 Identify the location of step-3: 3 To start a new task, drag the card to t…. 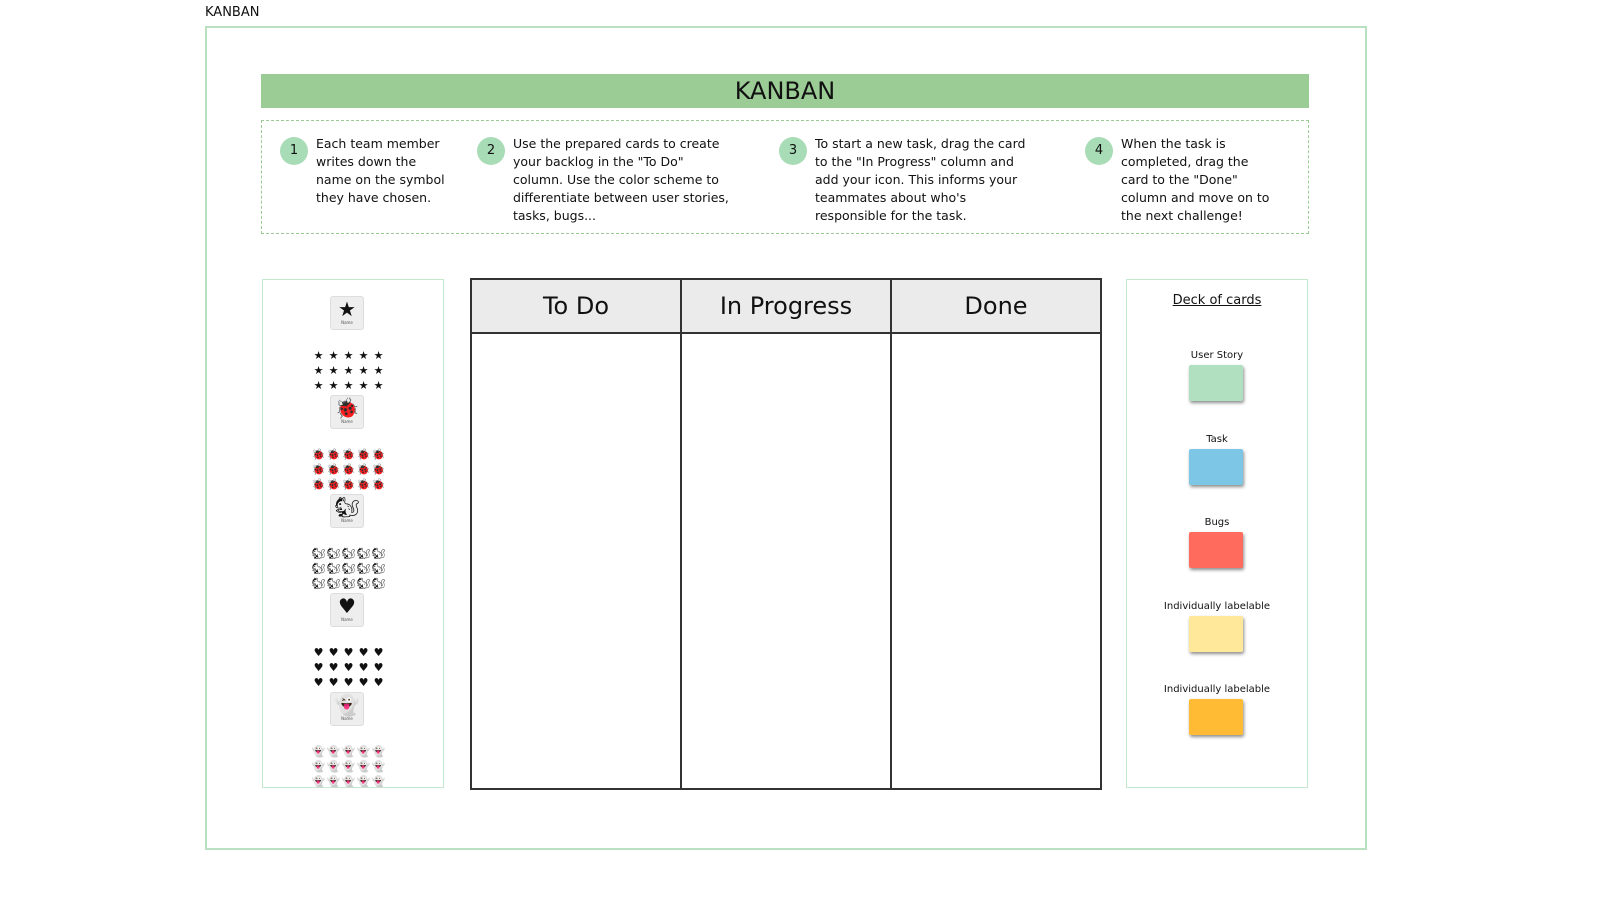
(909, 180).